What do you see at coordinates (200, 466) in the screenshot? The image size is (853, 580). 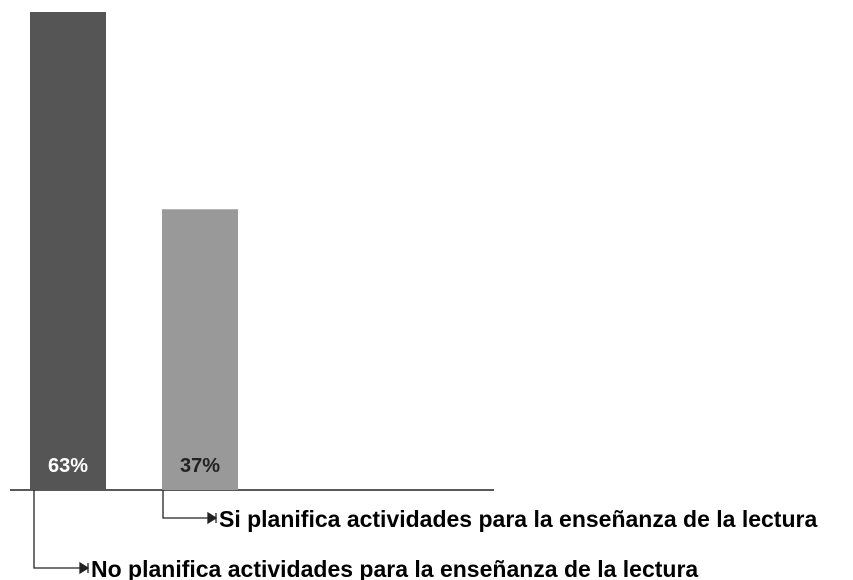 I see `value-label-si-planifica: 37%` at bounding box center [200, 466].